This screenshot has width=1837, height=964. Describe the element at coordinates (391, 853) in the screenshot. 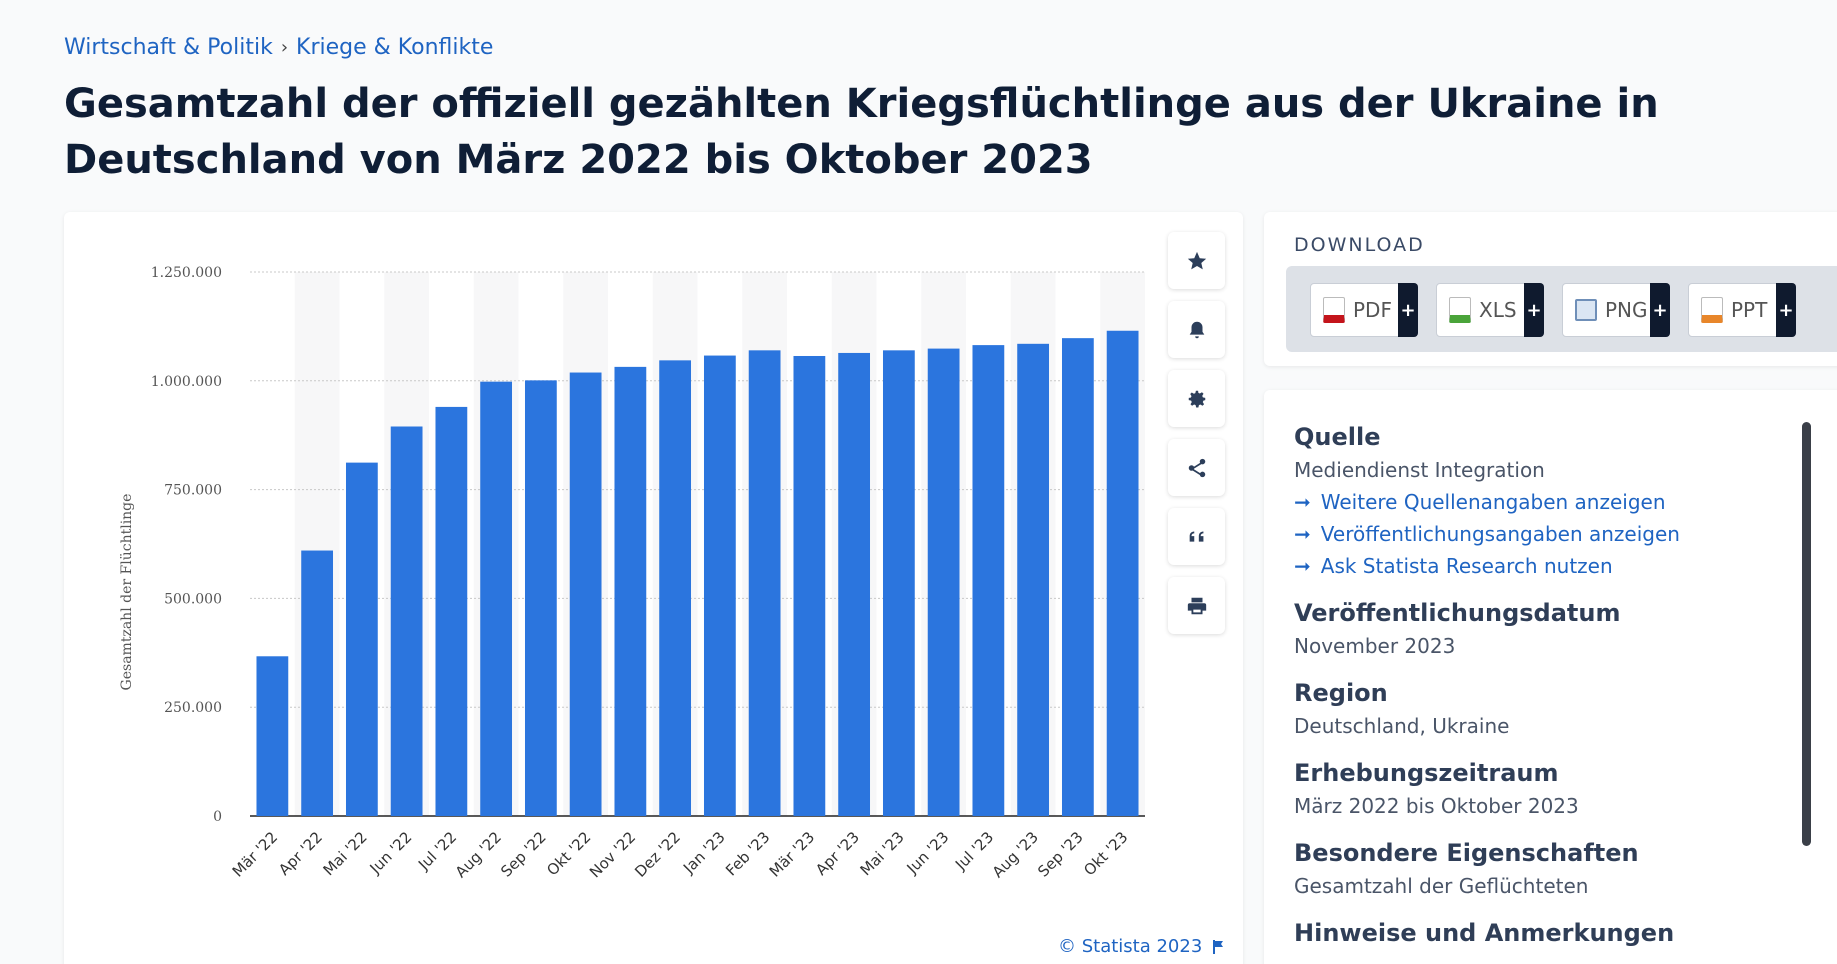

I see `x-tick-label: Jun '22` at that location.